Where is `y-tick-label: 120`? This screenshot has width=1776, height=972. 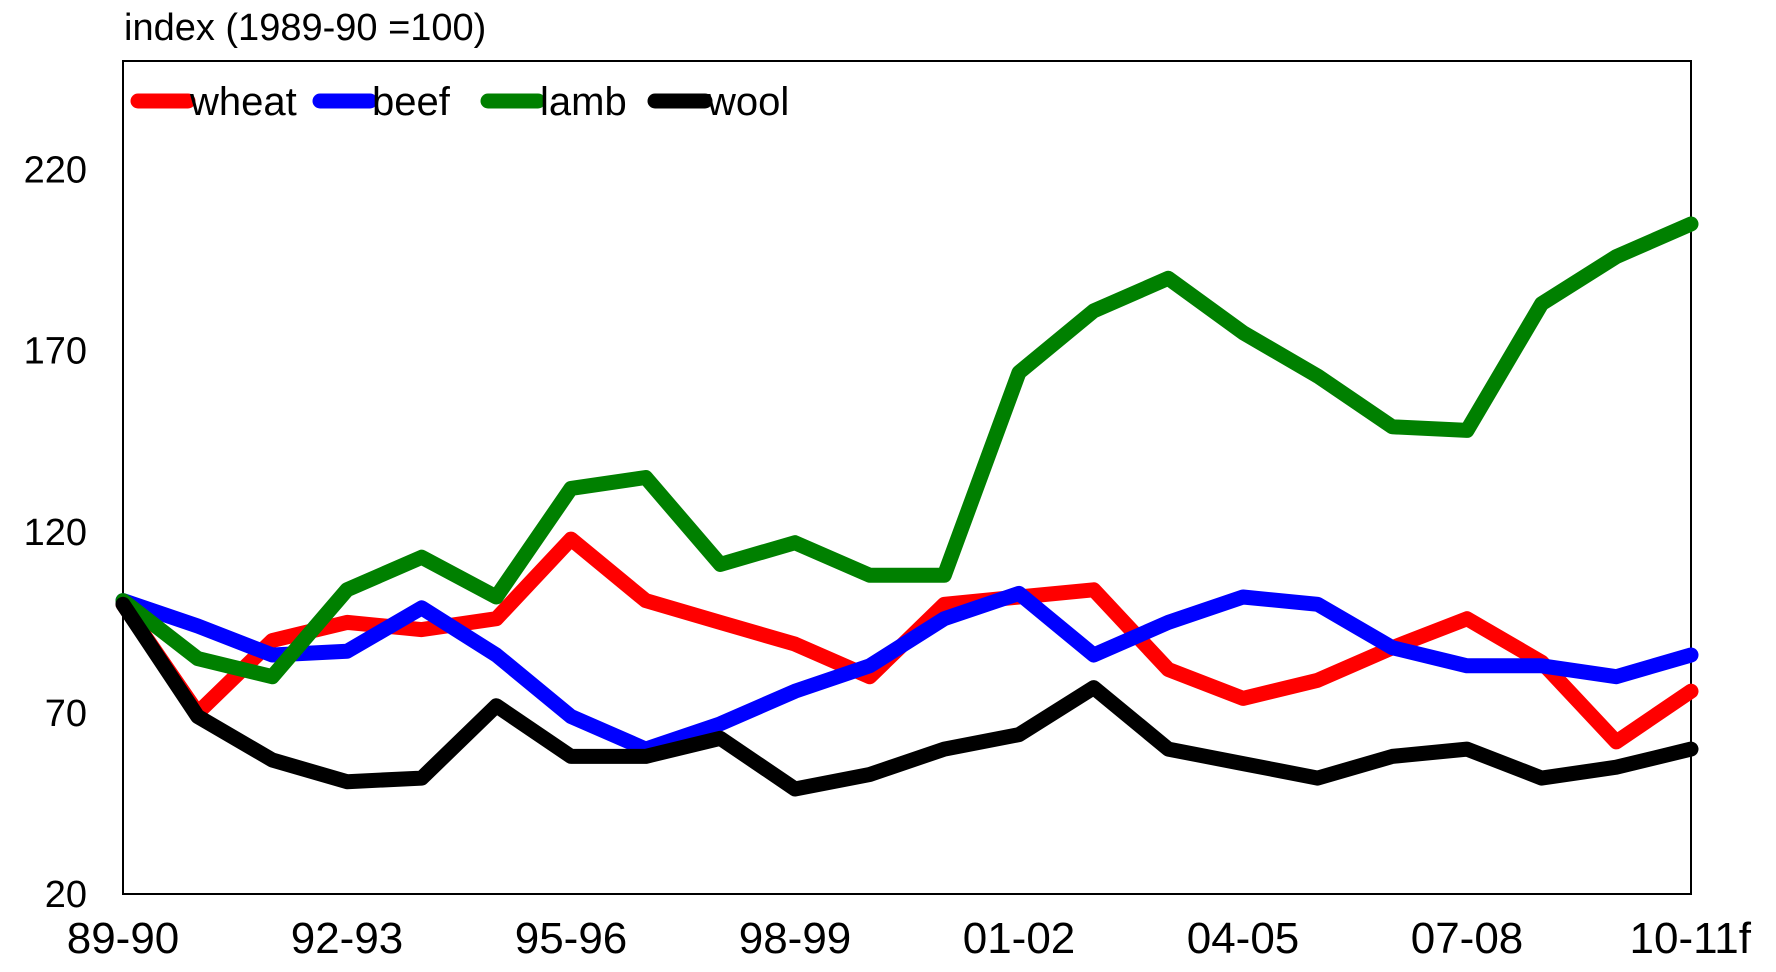
y-tick-label: 120 is located at coordinates (55, 533).